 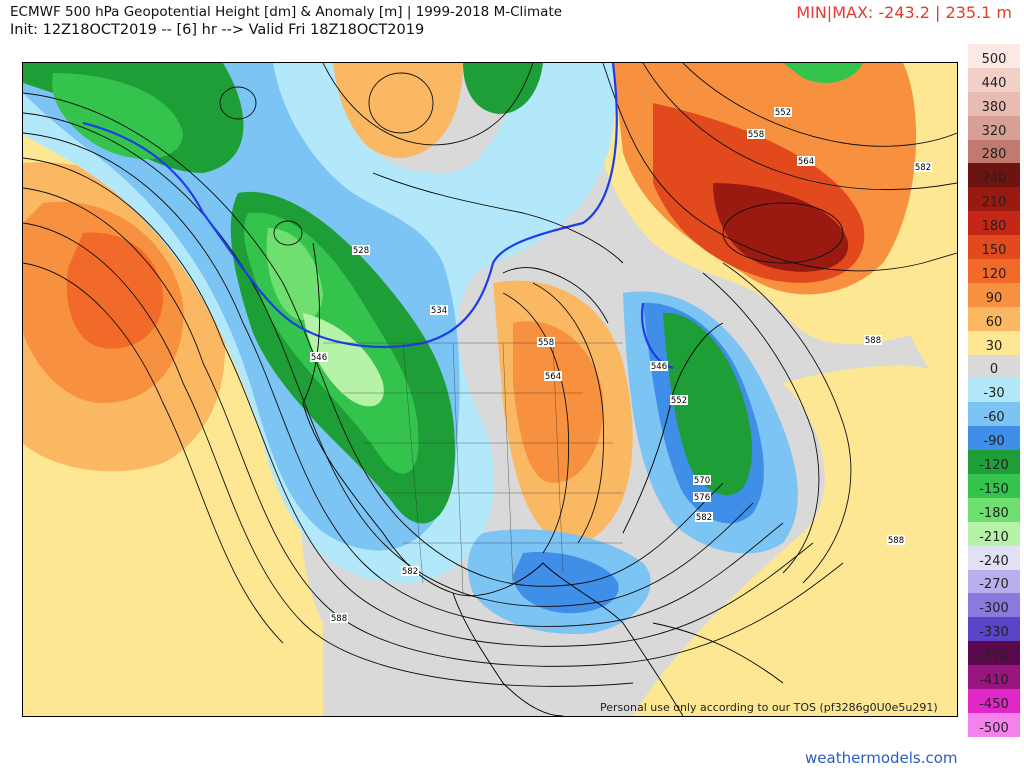 I want to click on legend-entry: 90, so click(x=994, y=294).